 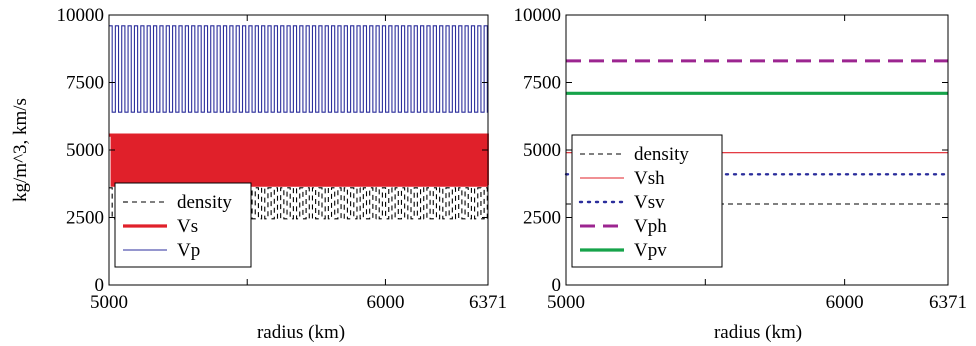 What do you see at coordinates (85, 83) in the screenshot?
I see `left-y-tick-label: 7500` at bounding box center [85, 83].